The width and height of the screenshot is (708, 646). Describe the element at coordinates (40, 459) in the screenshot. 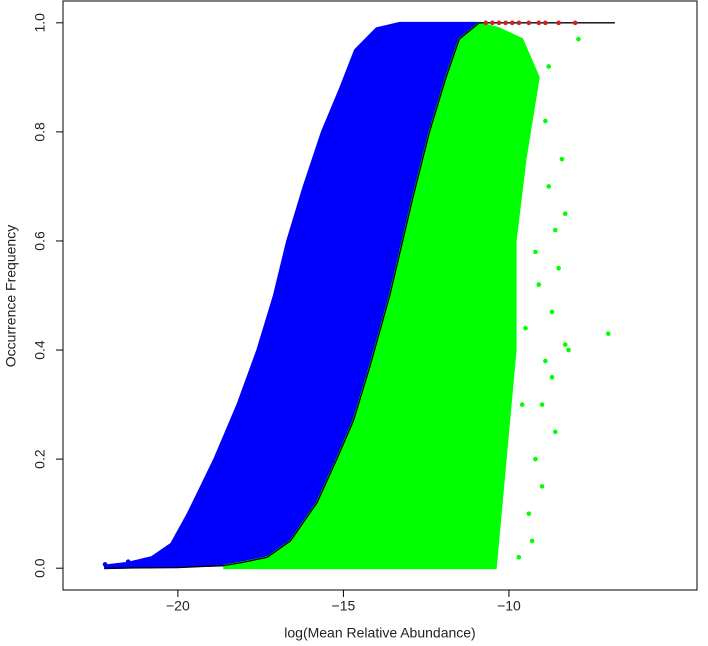

I see `y-tick-label: 0.2` at that location.